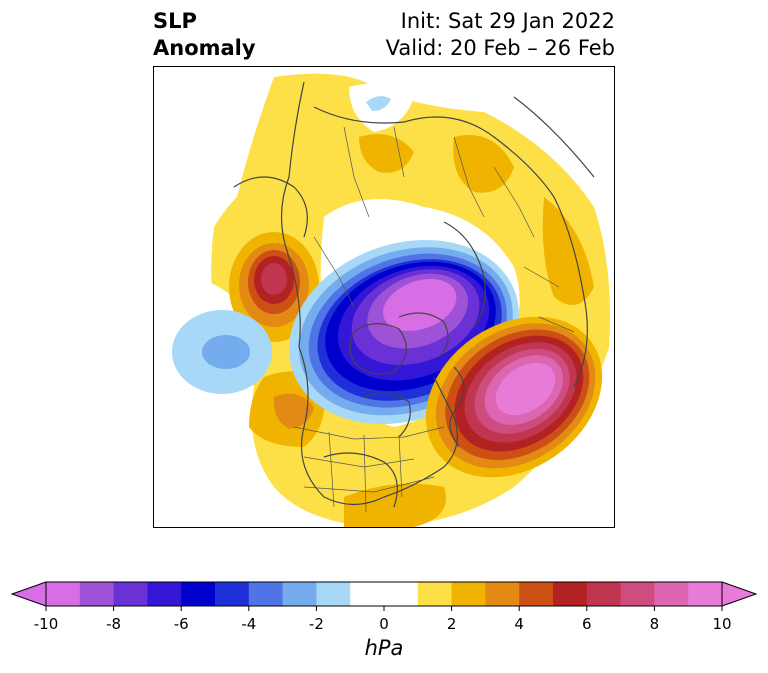 Image resolution: width=768 pixels, height=673 pixels. I want to click on colorbar-tick-label: 10, so click(722, 624).